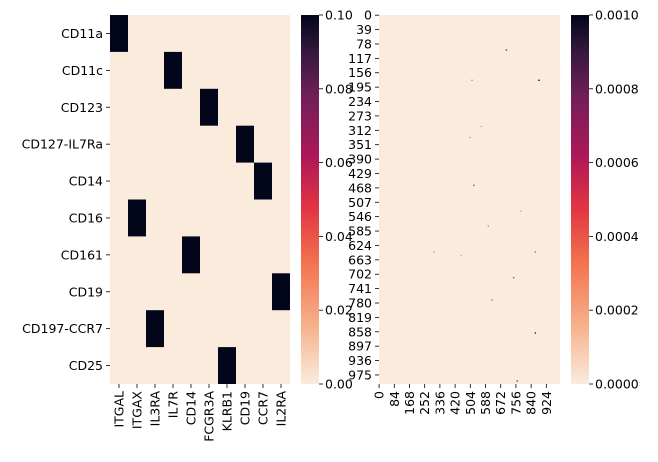 The image size is (658, 462). Describe the element at coordinates (455, 403) in the screenshot. I see `heatmap-2-col-label: 420` at that location.